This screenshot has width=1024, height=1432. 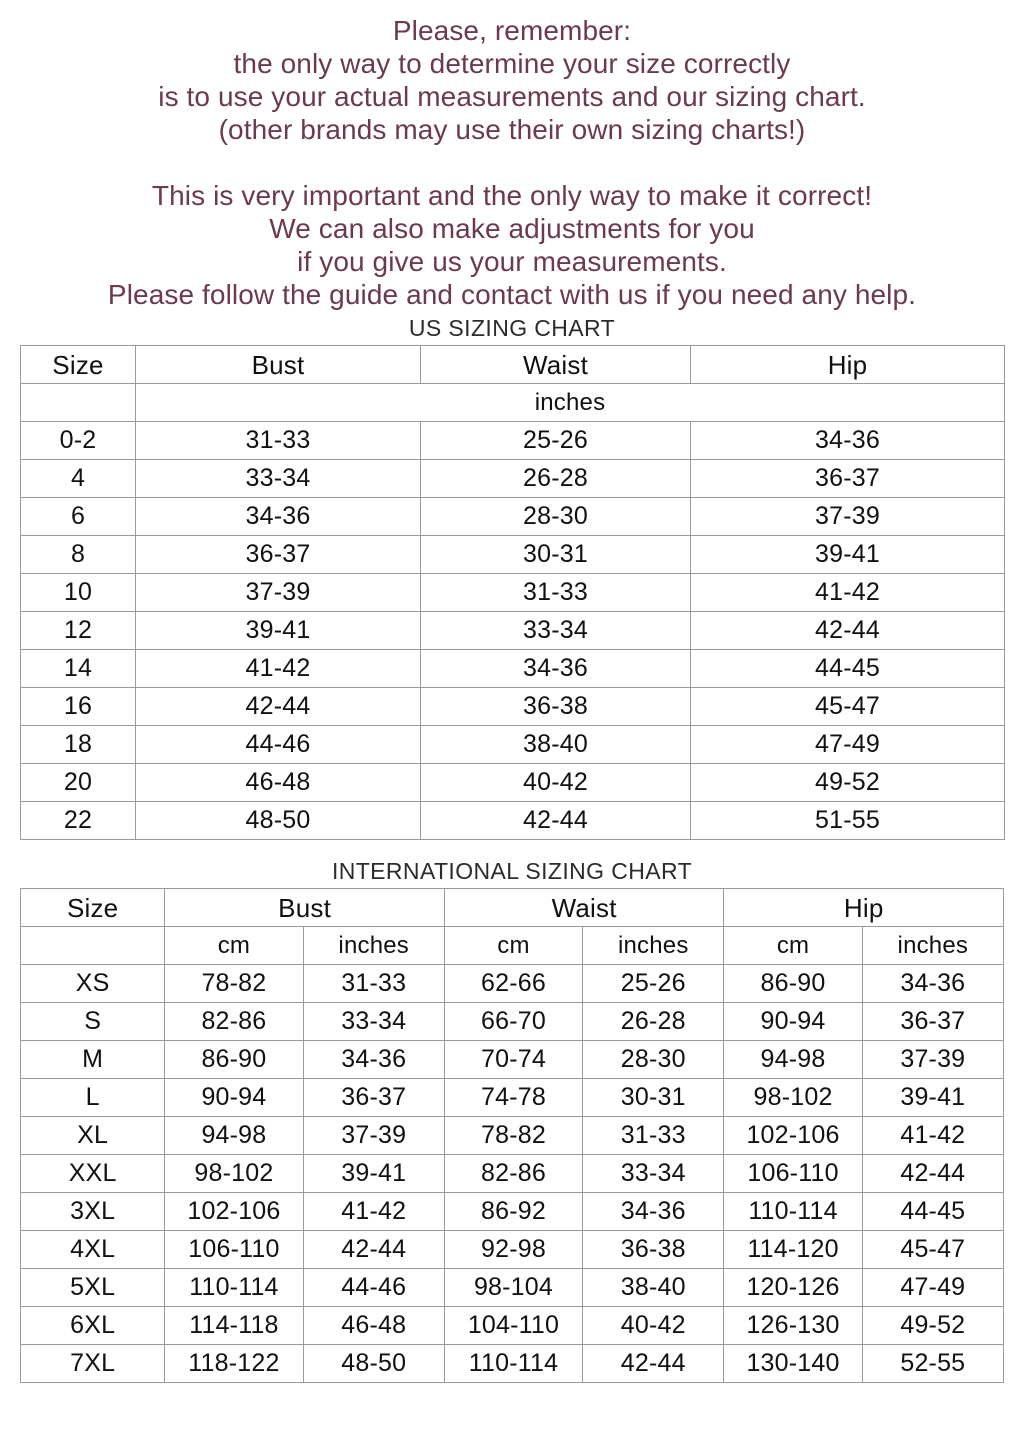 What do you see at coordinates (555, 744) in the screenshot?
I see `cell-waist: 38-40` at bounding box center [555, 744].